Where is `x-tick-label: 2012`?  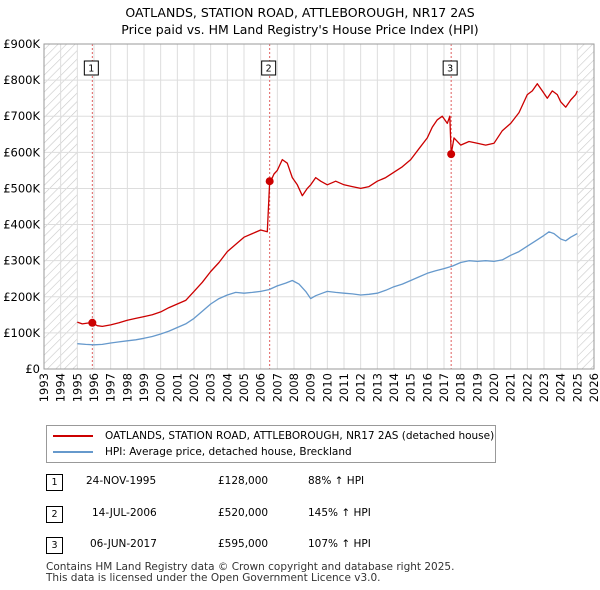 x-tick-label: 2012 is located at coordinates (361, 387).